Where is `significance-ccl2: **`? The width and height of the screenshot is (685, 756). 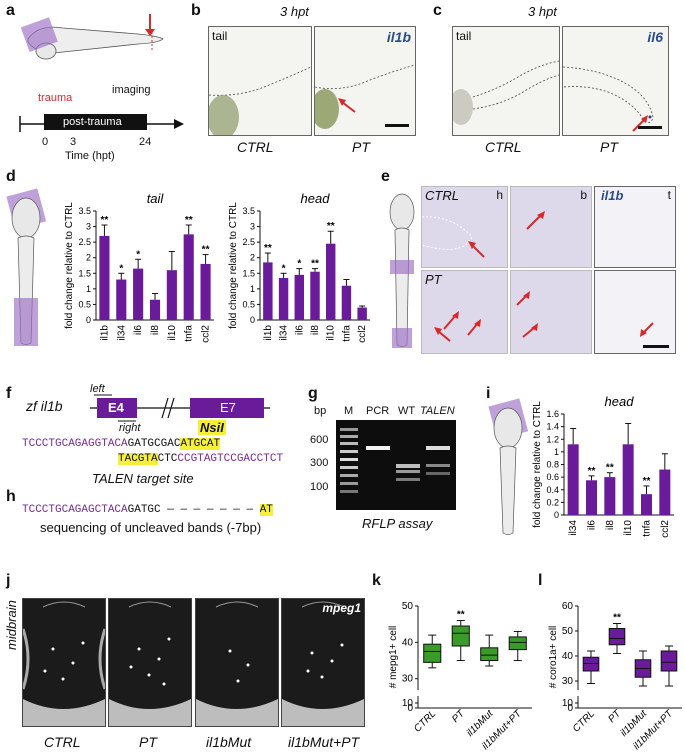 significance-ccl2: ** is located at coordinates (206, 250).